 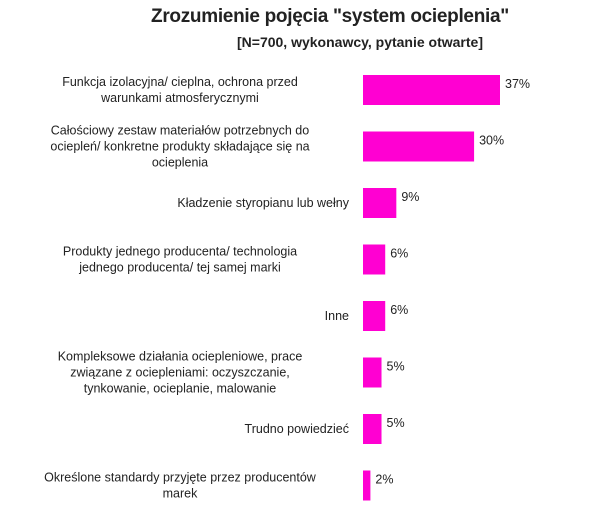 What do you see at coordinates (330, 16) in the screenshot?
I see `chart-title: Zrozumienie pojęcia "system ocieplenia"` at bounding box center [330, 16].